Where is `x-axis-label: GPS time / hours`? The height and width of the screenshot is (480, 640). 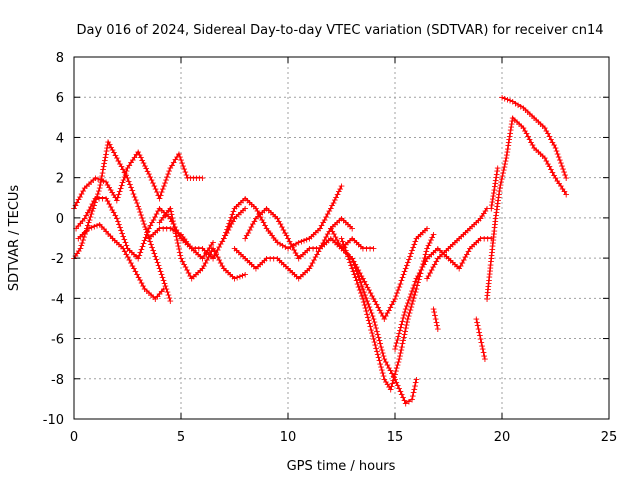
x-axis-label: GPS time / hours is located at coordinates (341, 466).